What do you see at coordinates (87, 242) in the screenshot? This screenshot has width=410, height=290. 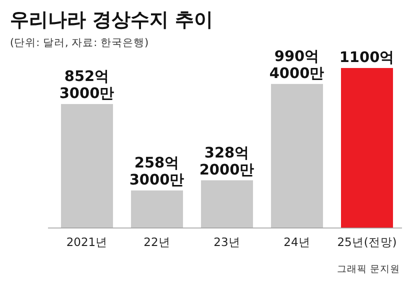 I see `x-tick-label: 2021년` at bounding box center [87, 242].